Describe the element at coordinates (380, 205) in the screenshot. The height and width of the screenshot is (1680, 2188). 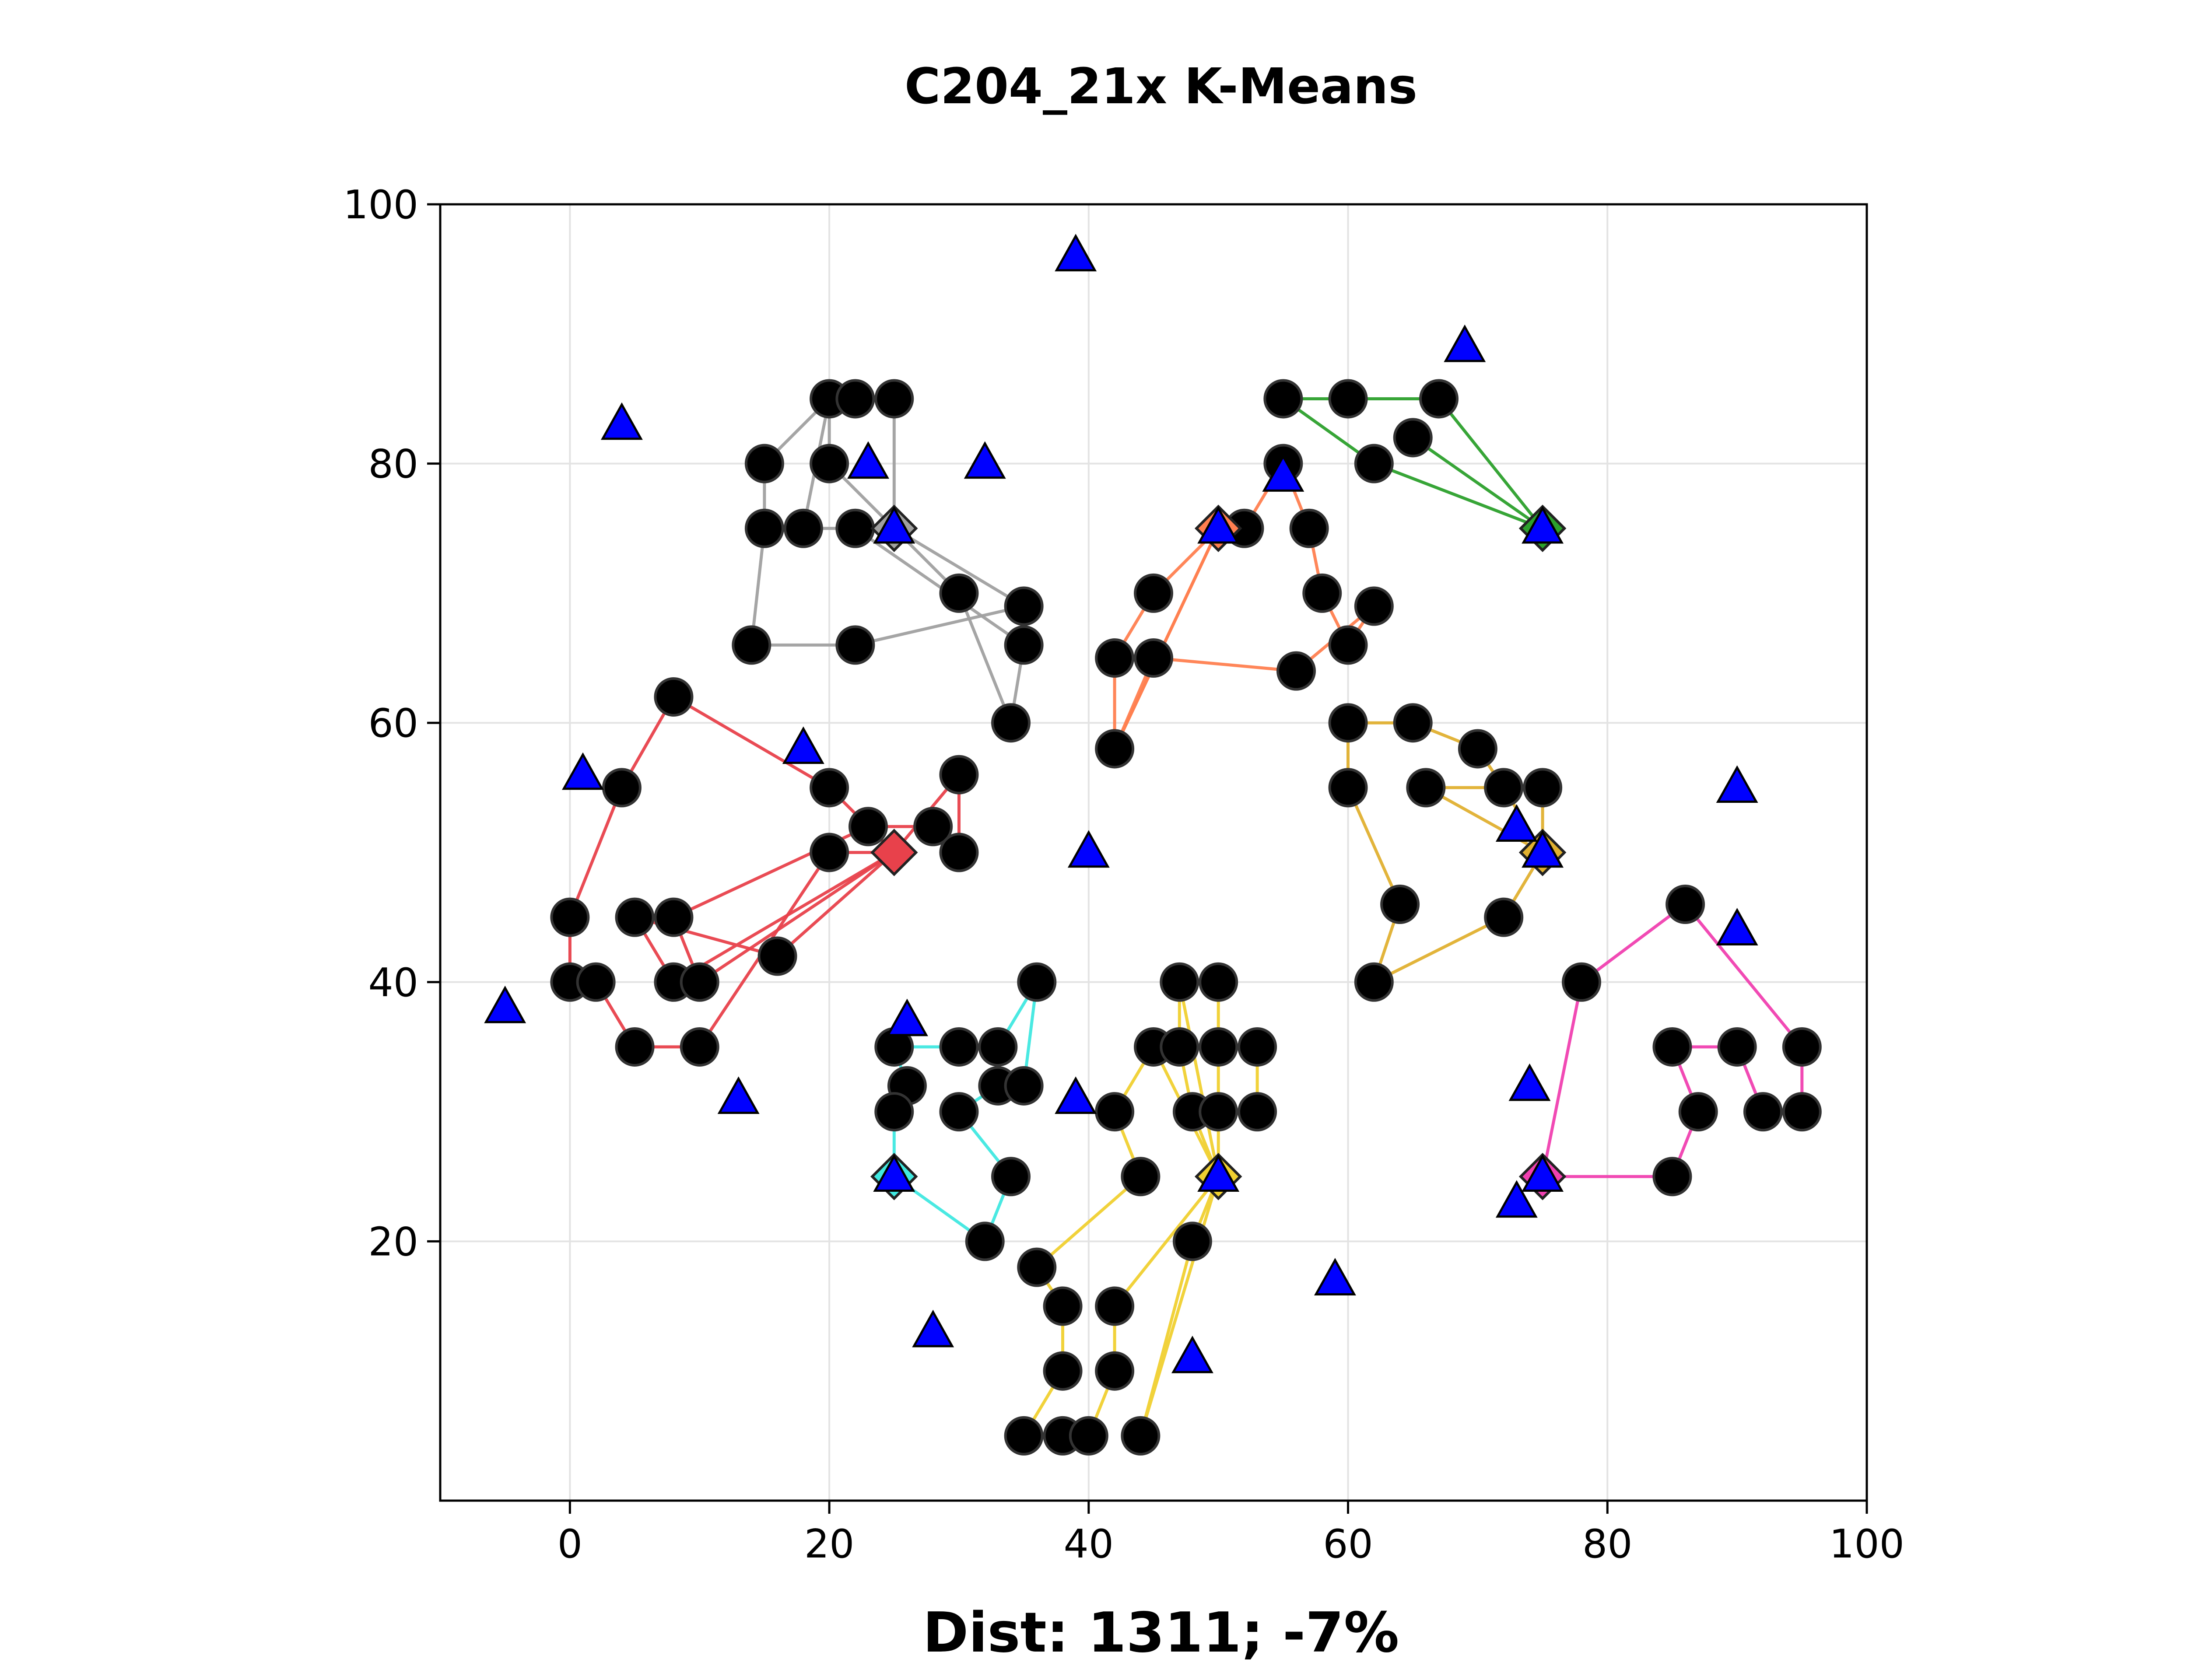
I see `y-tick-label: 100` at that location.